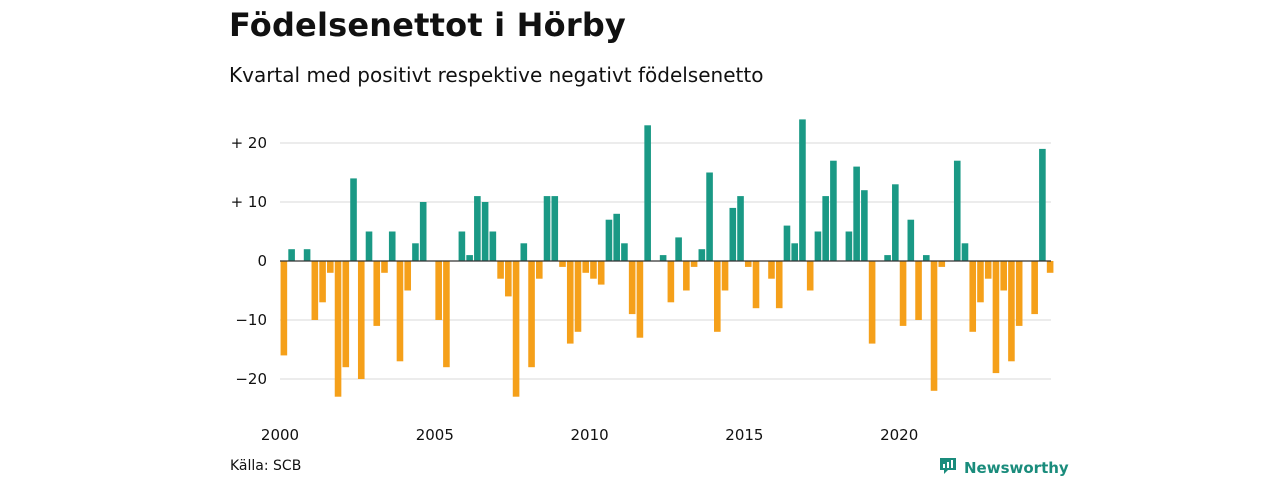 Image resolution: width=1280 pixels, height=480 pixels. Describe the element at coordinates (1016, 468) in the screenshot. I see `brand-name: Newsworthy` at that location.